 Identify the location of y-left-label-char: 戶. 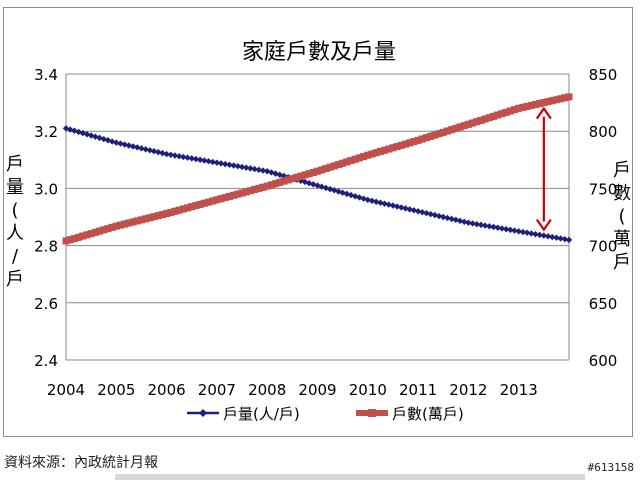
(15, 164).